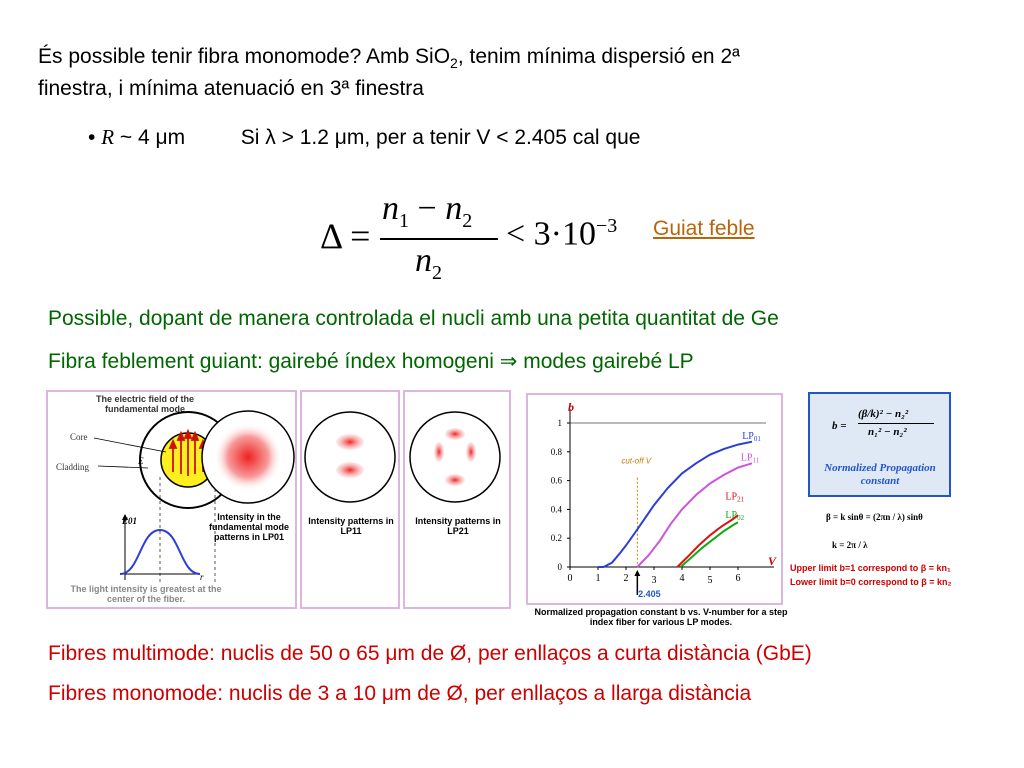 Image resolution: width=1024 pixels, height=768 pixels. Describe the element at coordinates (437, 272) in the screenshot. I see `den-n2-sub: 2` at that location.